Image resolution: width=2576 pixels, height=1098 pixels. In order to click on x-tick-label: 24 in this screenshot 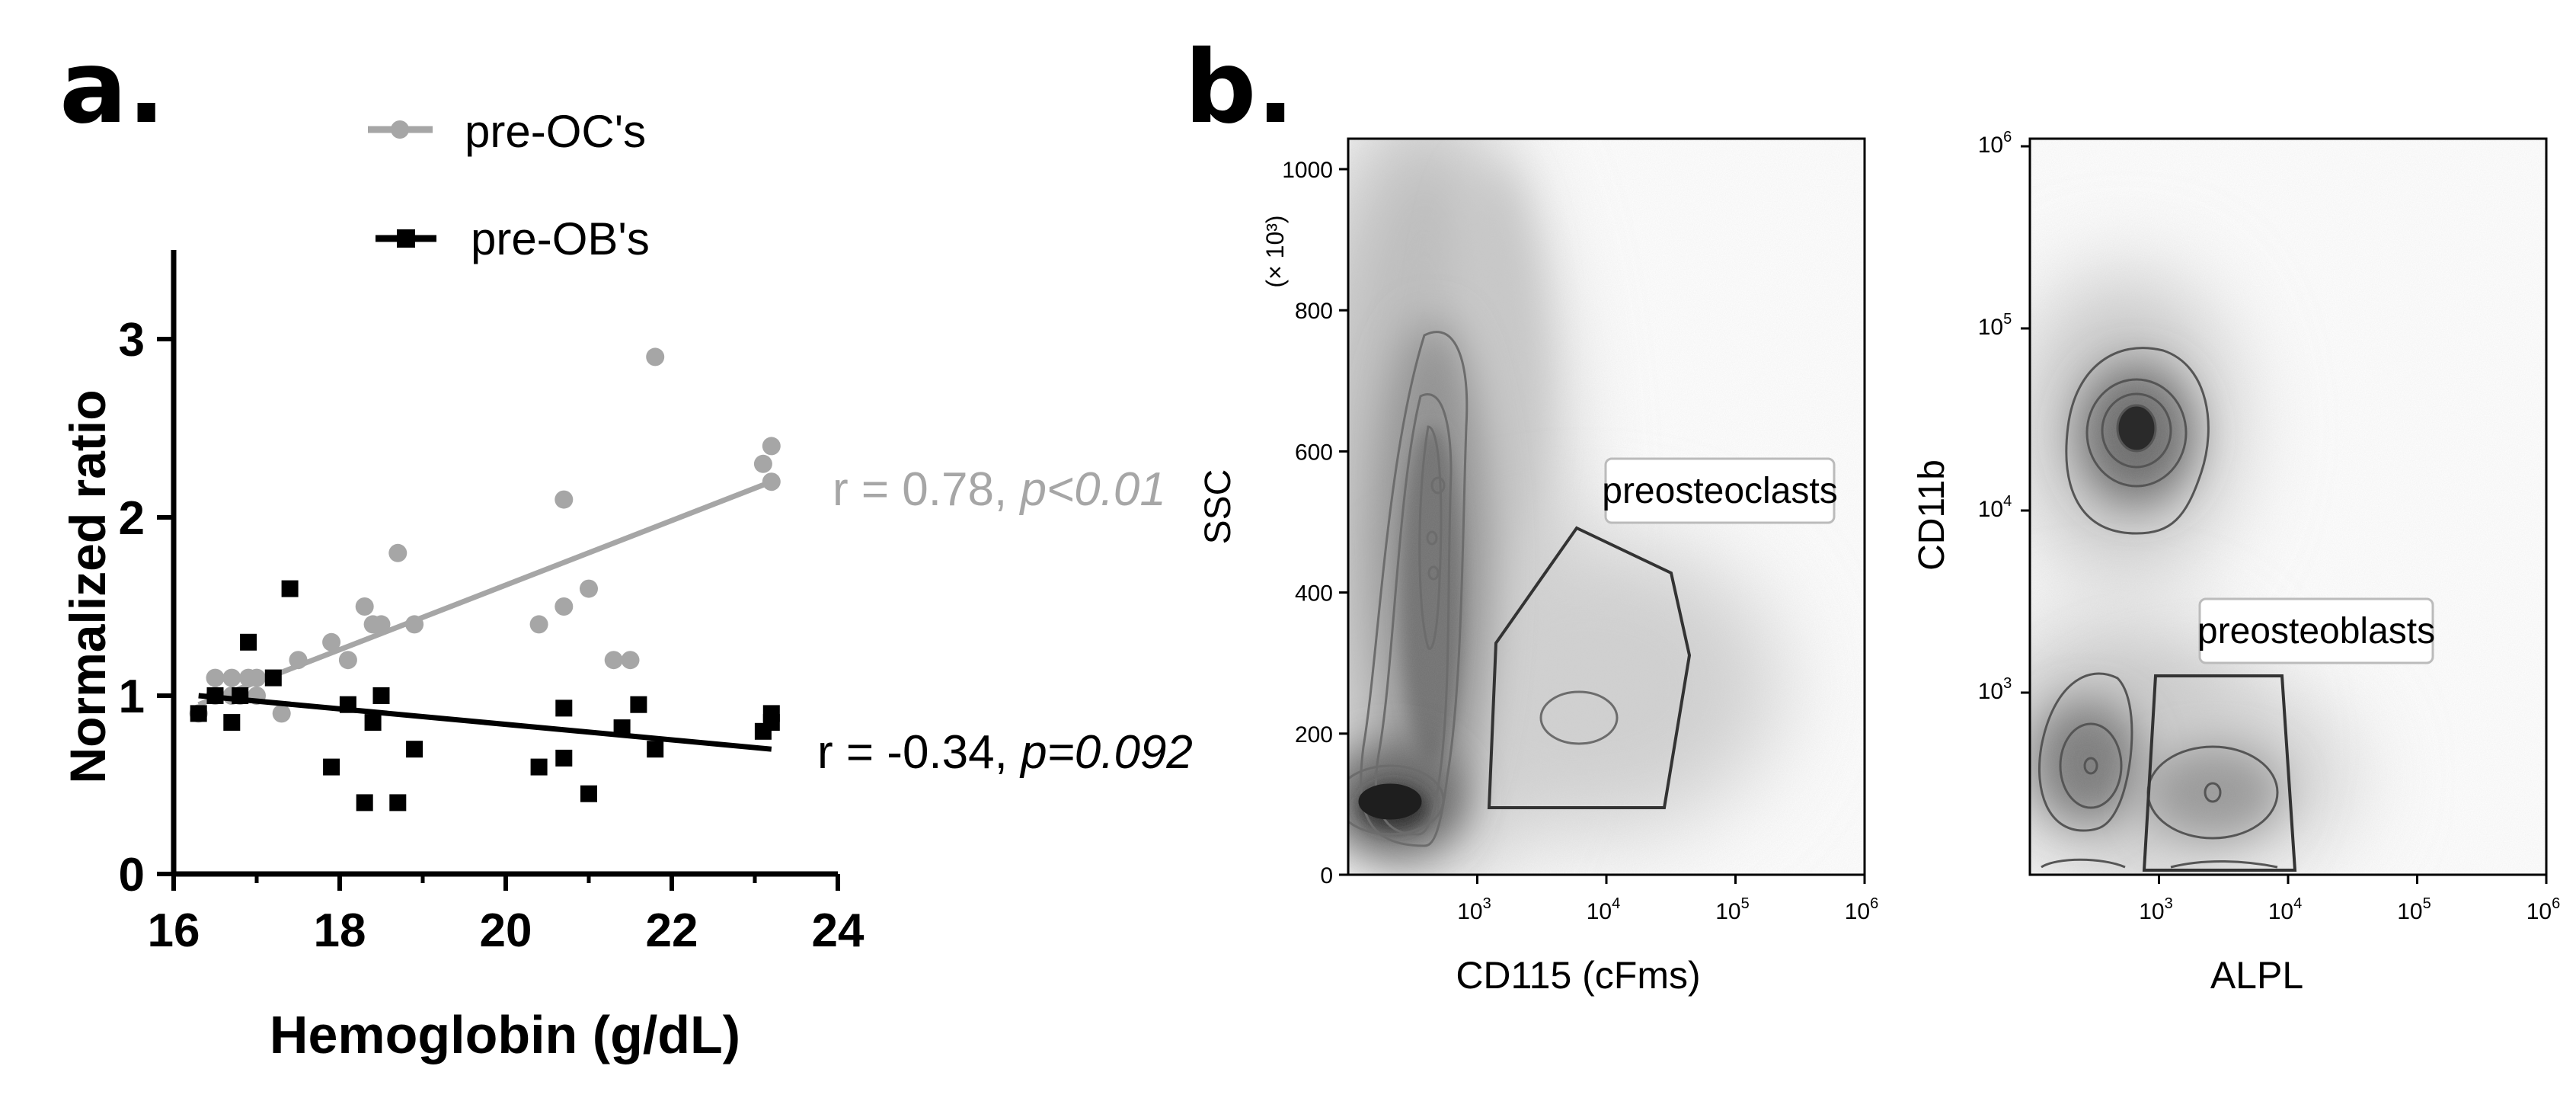, I will do `click(838, 931)`.